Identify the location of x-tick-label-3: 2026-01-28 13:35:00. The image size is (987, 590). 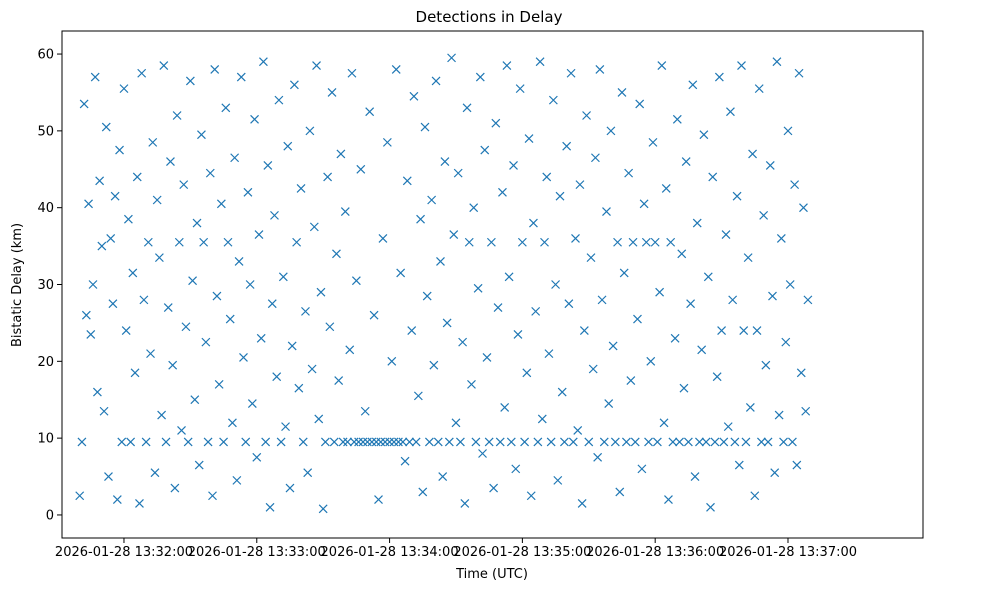
(522, 552).